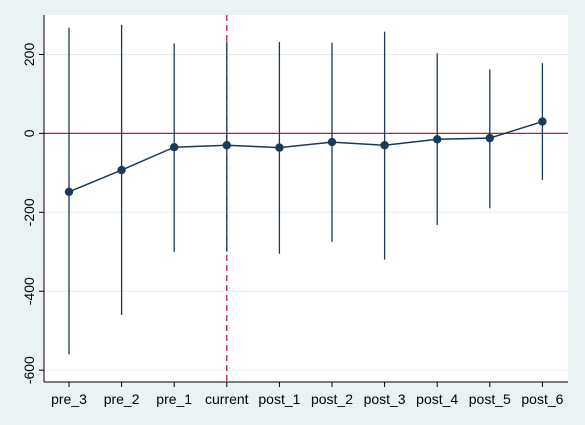 The width and height of the screenshot is (585, 425). I want to click on x-tick-label-post_6: post_6, so click(542, 399).